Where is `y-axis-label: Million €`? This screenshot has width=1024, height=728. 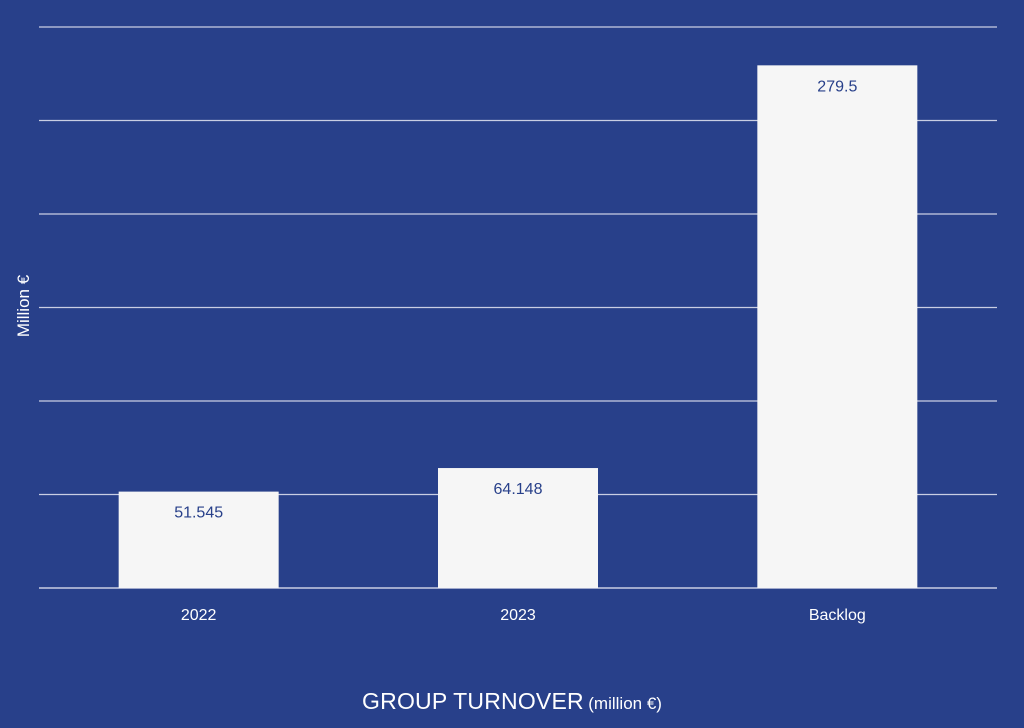
y-axis-label: Million € is located at coordinates (23, 306).